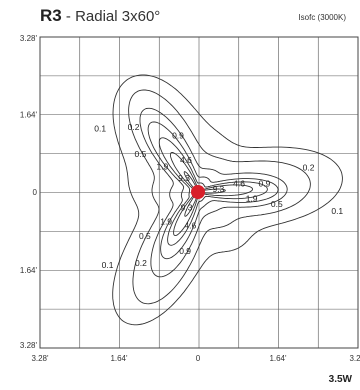 The image size is (360, 390). I want to click on x-tick-label: 0, so click(198, 358).